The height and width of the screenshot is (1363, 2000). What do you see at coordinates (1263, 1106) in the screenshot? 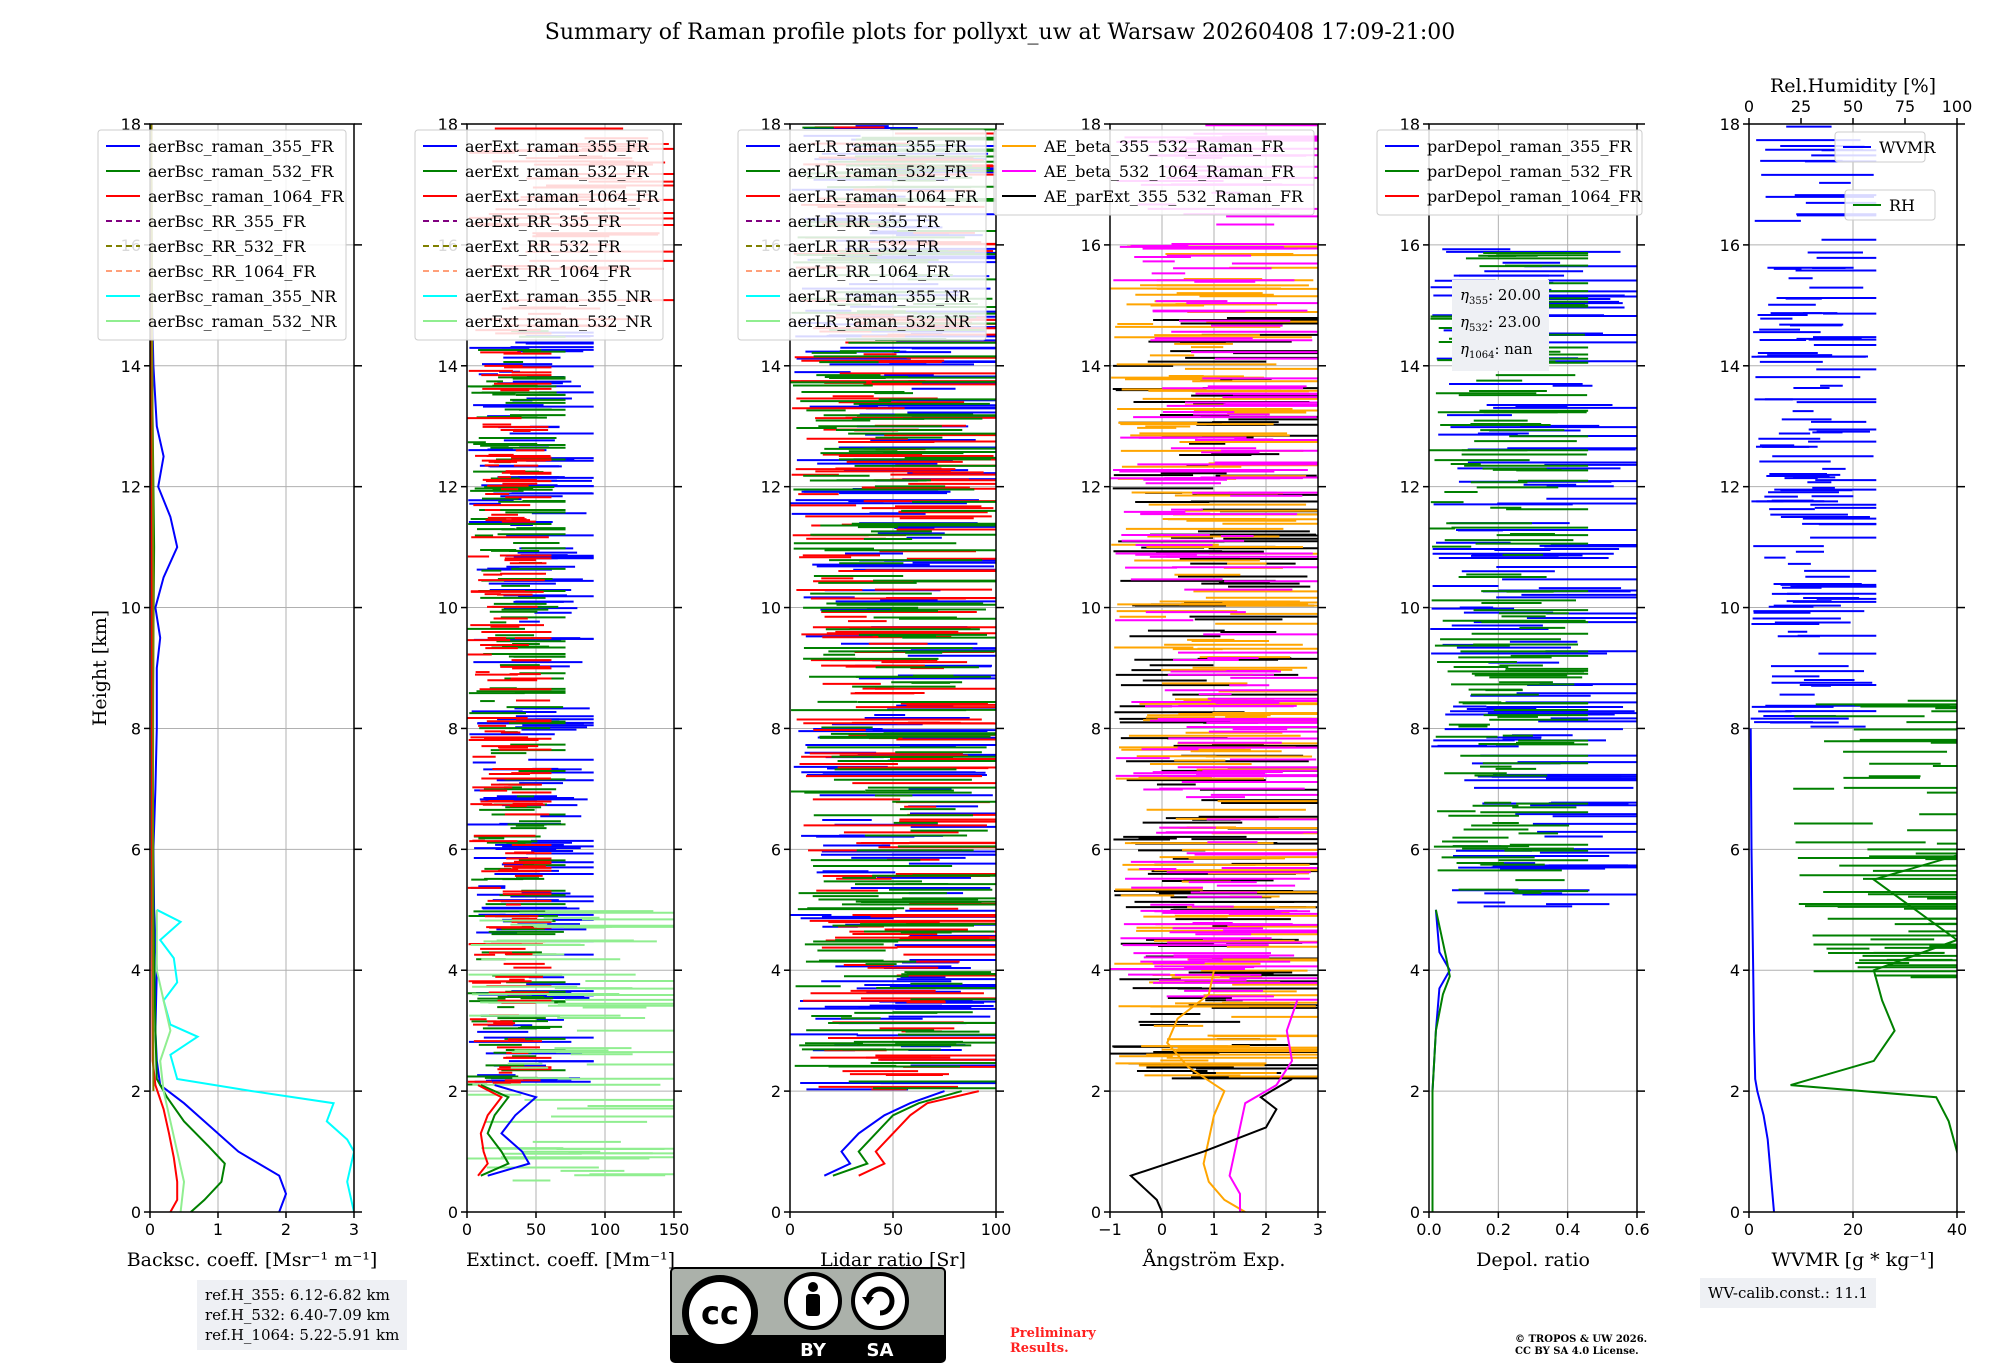
I see `series-AE_beta_532_1064_Raman_FR` at bounding box center [1263, 1106].